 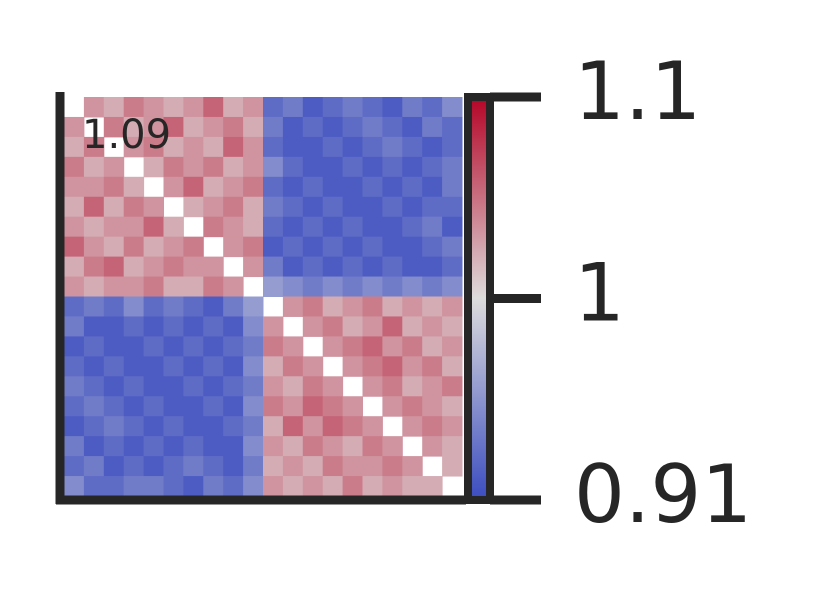 What do you see at coordinates (637, 91) in the screenshot?
I see `colorbar-tick-label: 1.1` at bounding box center [637, 91].